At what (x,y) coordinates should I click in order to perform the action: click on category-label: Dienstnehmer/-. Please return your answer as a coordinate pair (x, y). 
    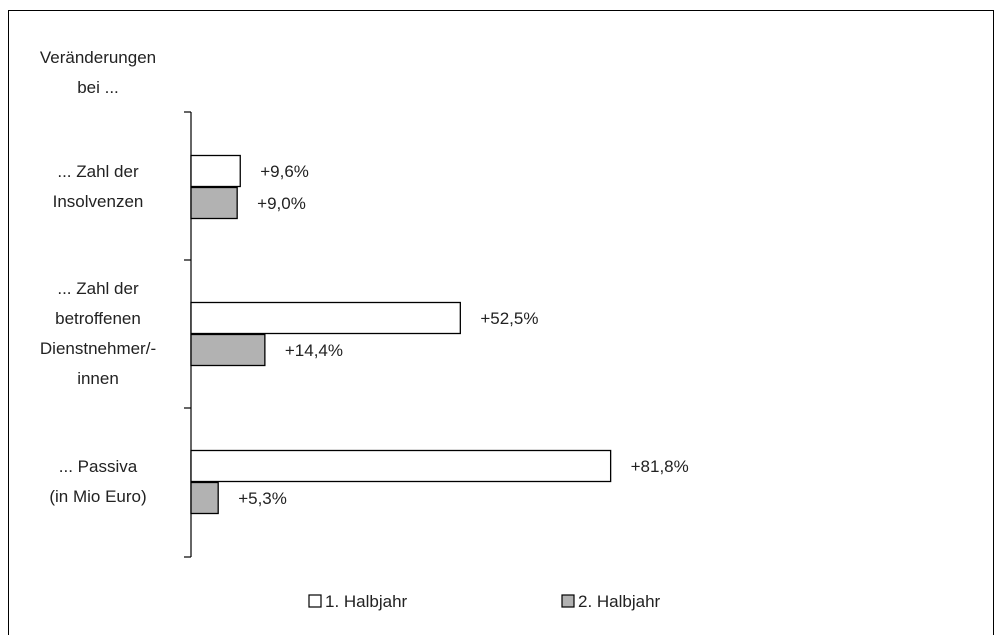
    Looking at the image, I should click on (98, 348).